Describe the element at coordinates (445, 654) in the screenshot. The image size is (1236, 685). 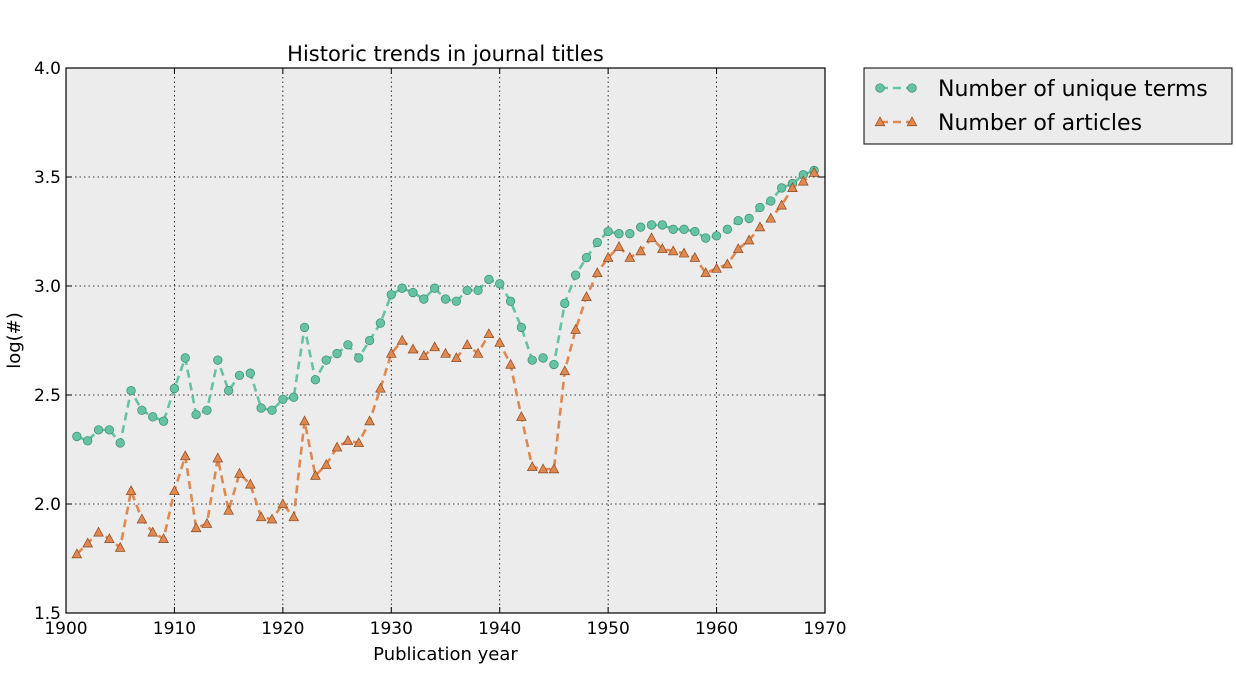
I see `x-axis-label: Publication year` at that location.